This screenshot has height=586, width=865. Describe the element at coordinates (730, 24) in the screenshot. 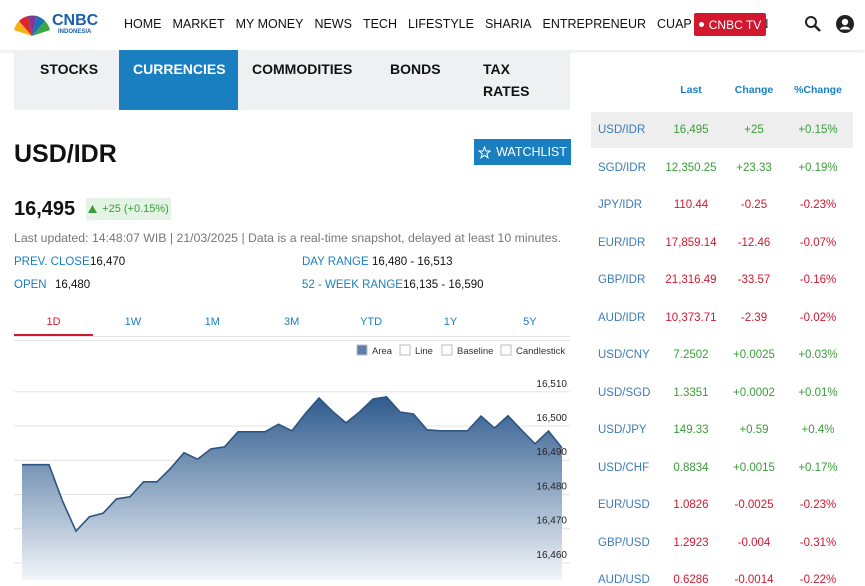

I see `tv-button: CNBC TV` at that location.